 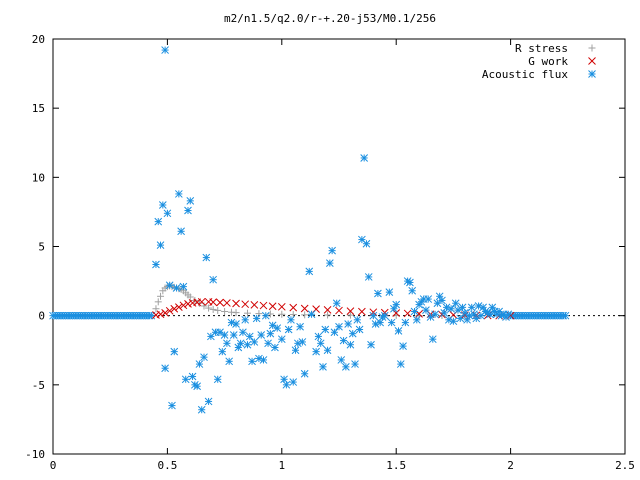 I want to click on legend-marker, so click(x=592, y=48).